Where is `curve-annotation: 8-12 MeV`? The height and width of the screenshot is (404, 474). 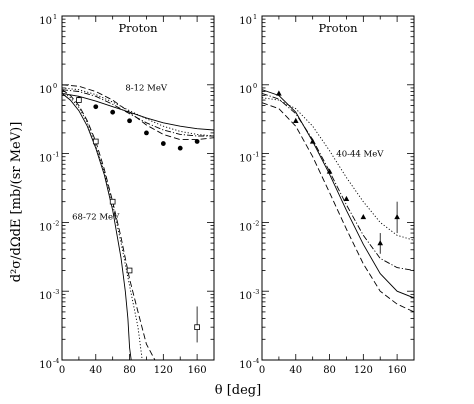 curve-annotation: 8-12 MeV is located at coordinates (146, 89).